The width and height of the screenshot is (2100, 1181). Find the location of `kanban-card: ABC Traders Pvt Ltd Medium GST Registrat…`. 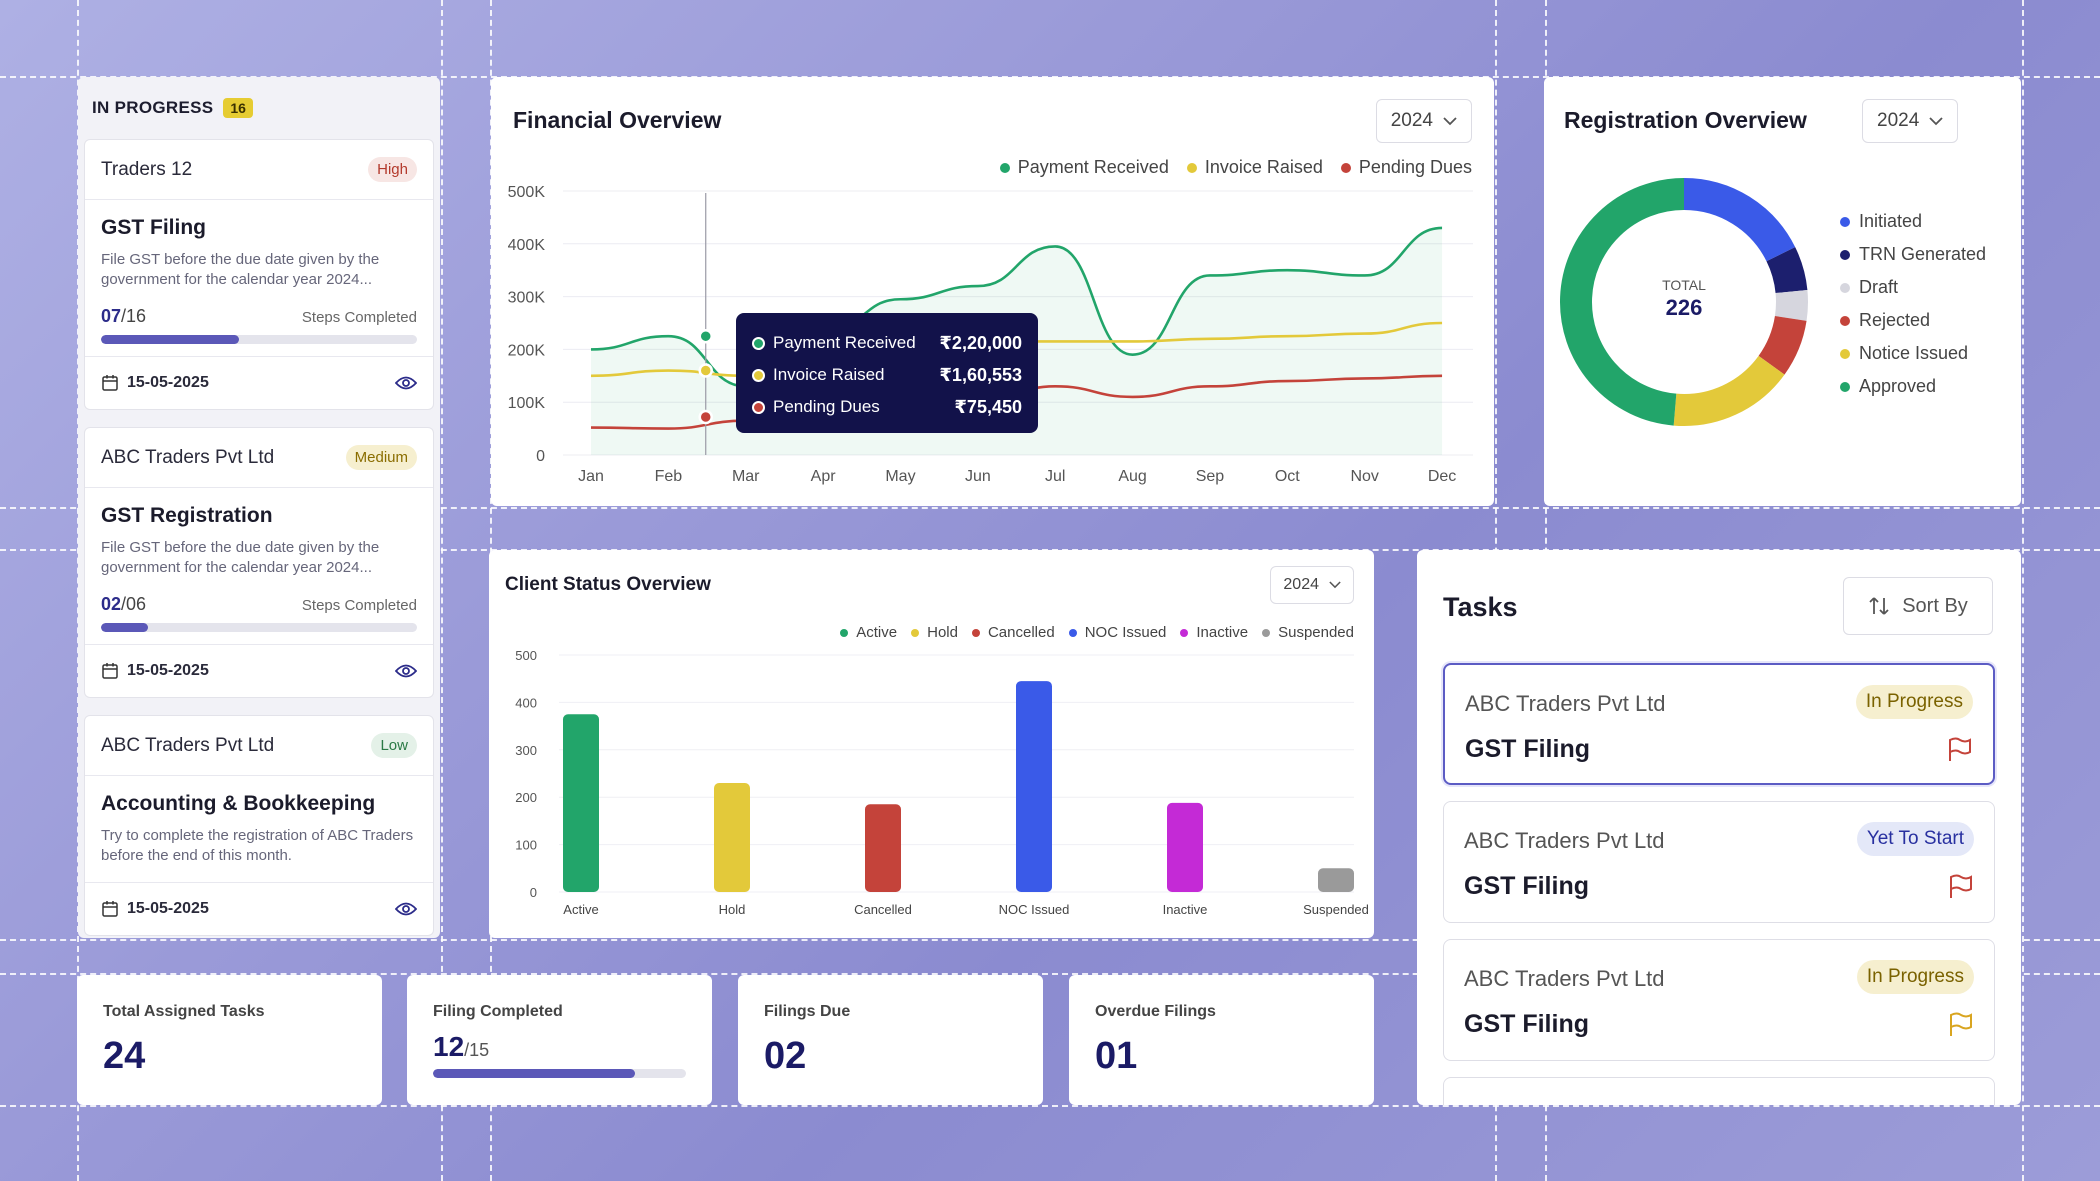

kanban-card: ABC Traders Pvt Ltd Medium GST Registrat… is located at coordinates (259, 562).